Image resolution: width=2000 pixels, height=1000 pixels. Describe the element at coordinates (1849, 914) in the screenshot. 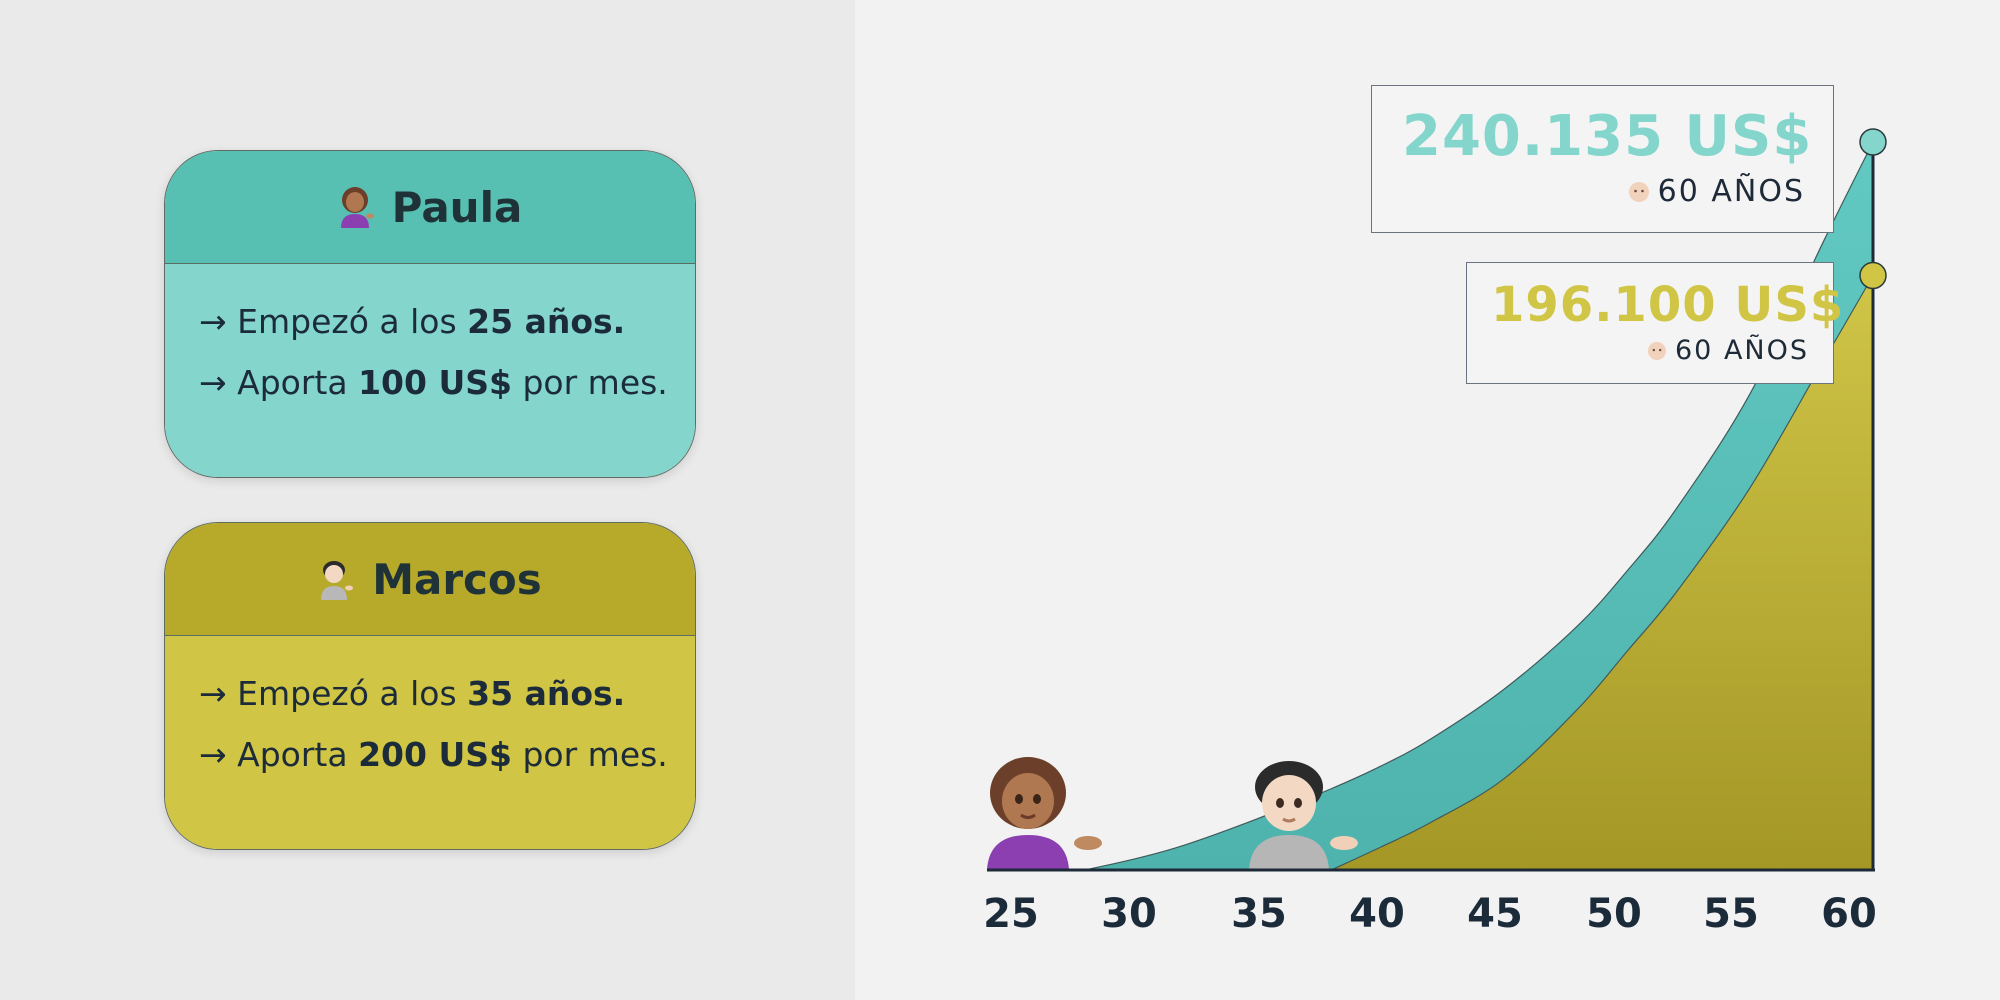

I see `x-tick-label: 60` at that location.